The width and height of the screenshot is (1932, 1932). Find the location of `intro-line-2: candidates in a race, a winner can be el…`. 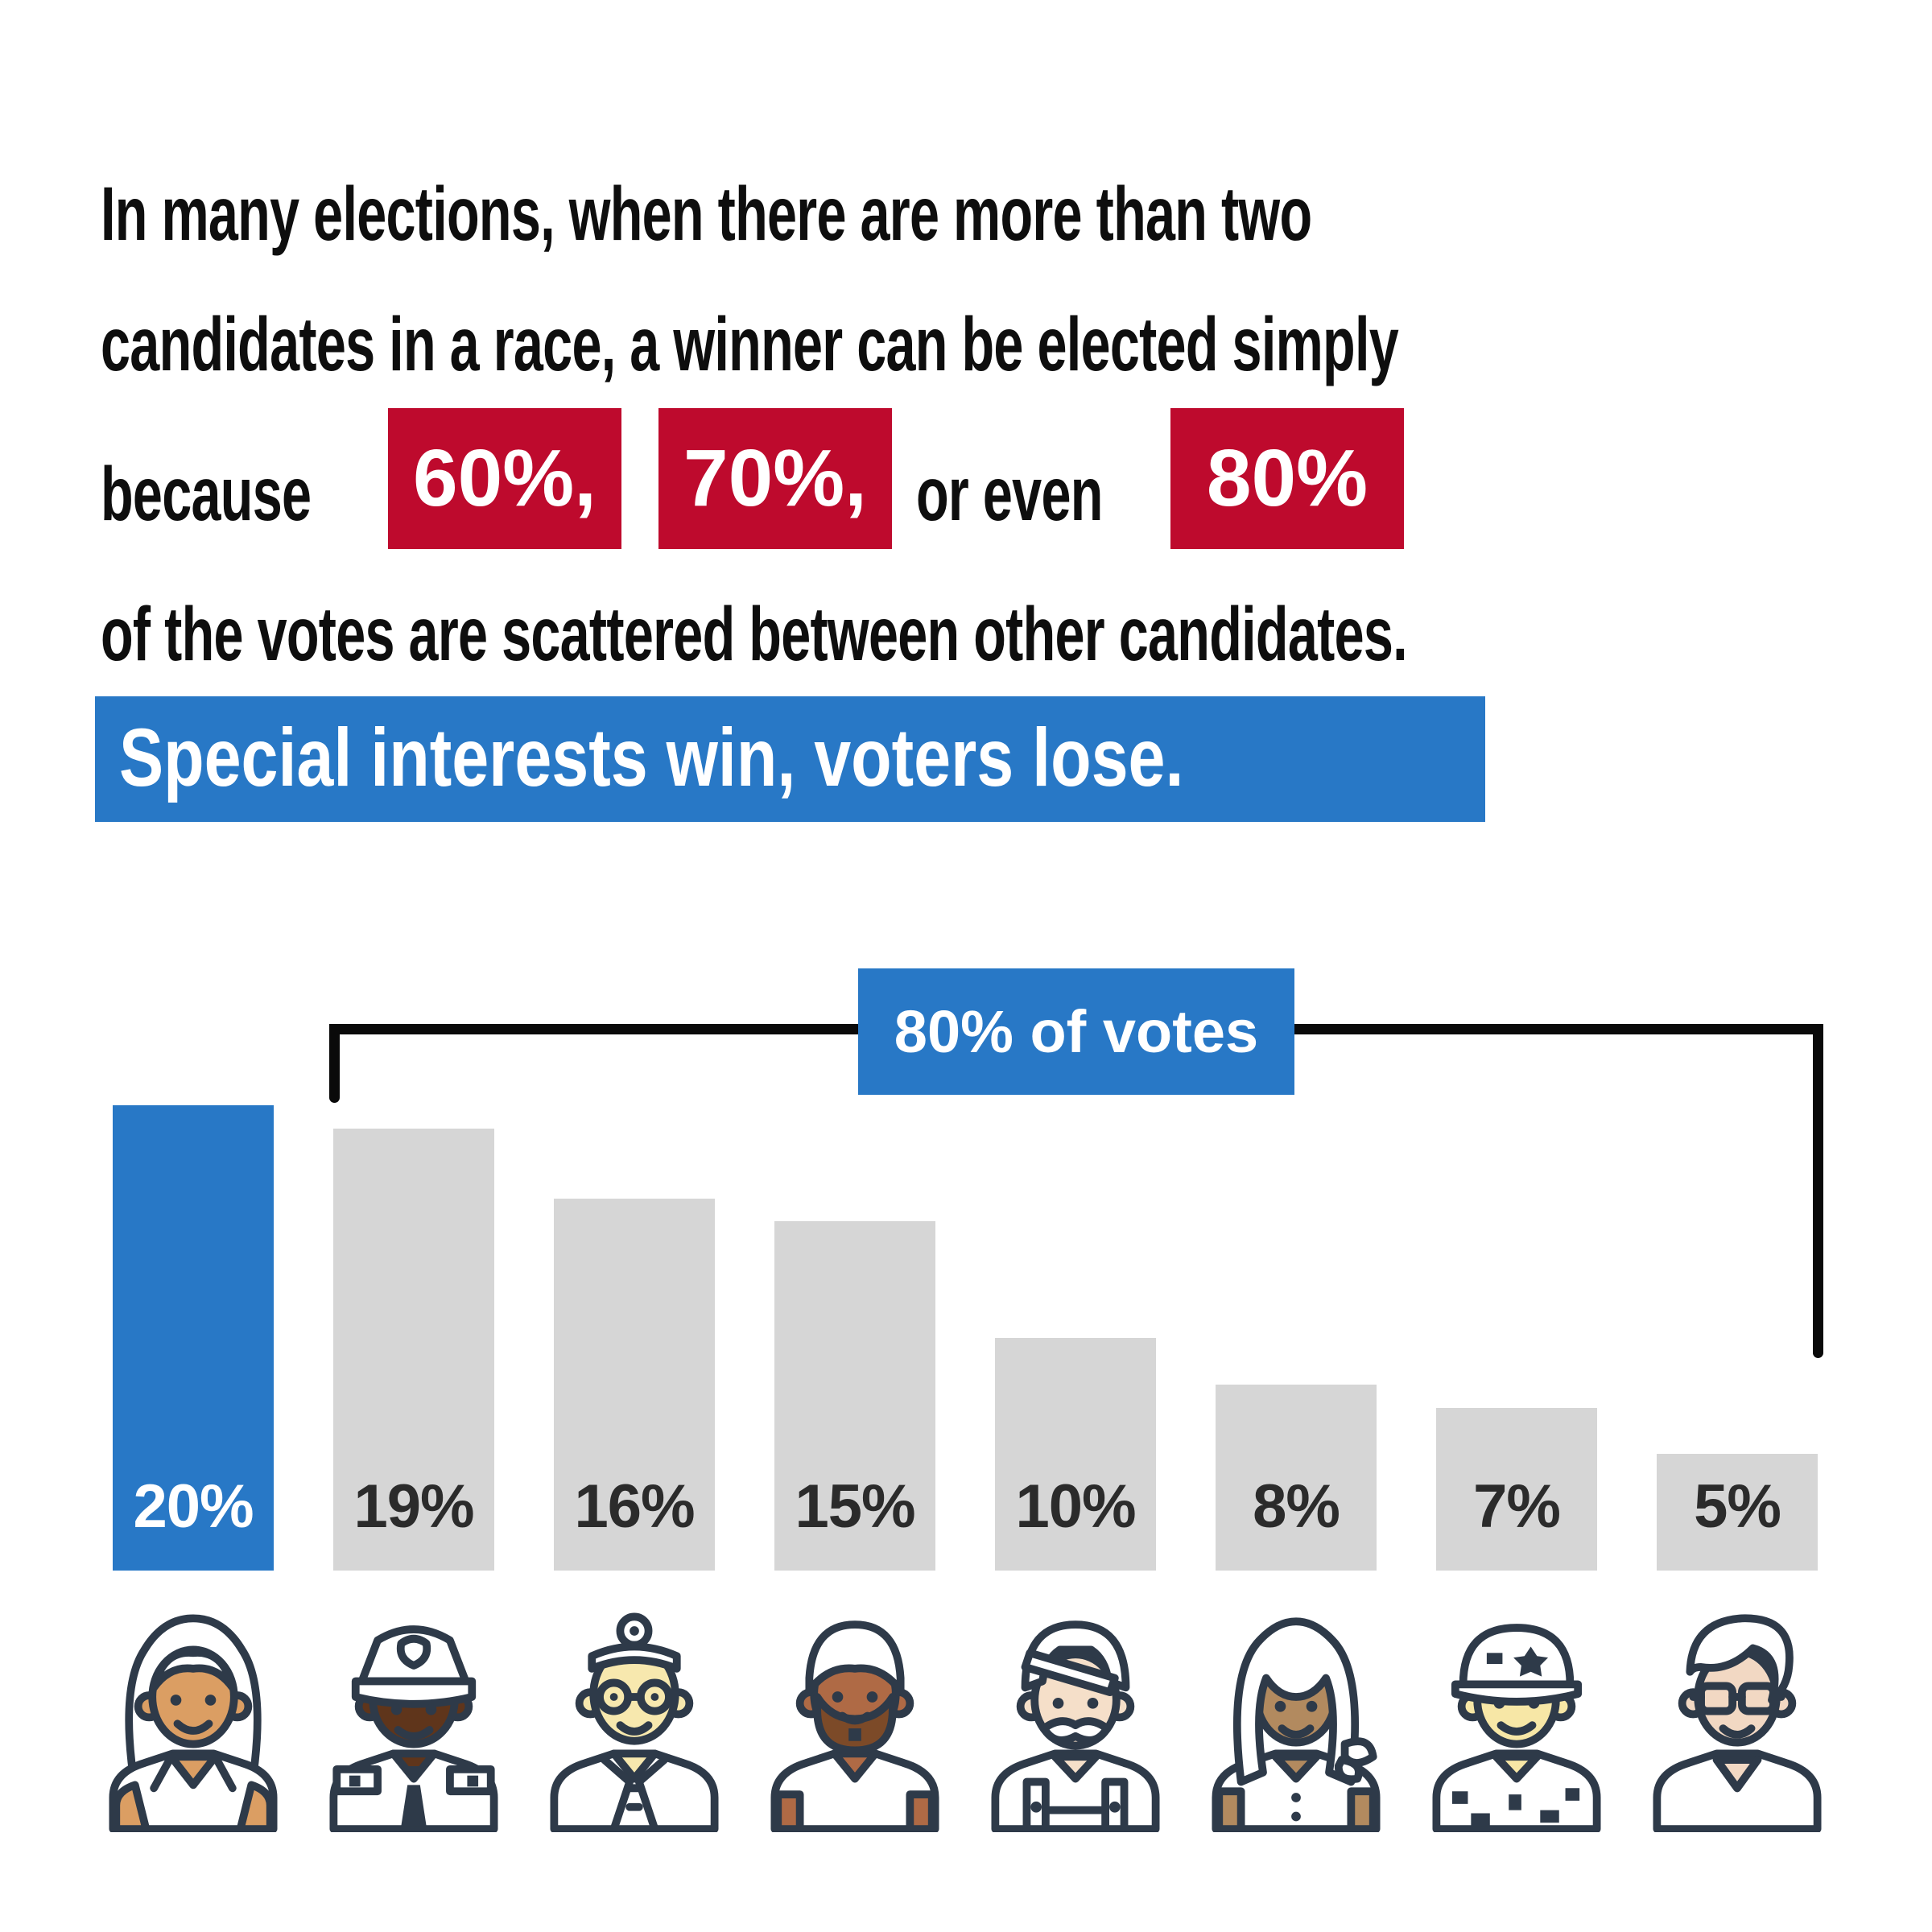

intro-line-2: candidates in a race, a winner can be el… is located at coordinates (750, 344).